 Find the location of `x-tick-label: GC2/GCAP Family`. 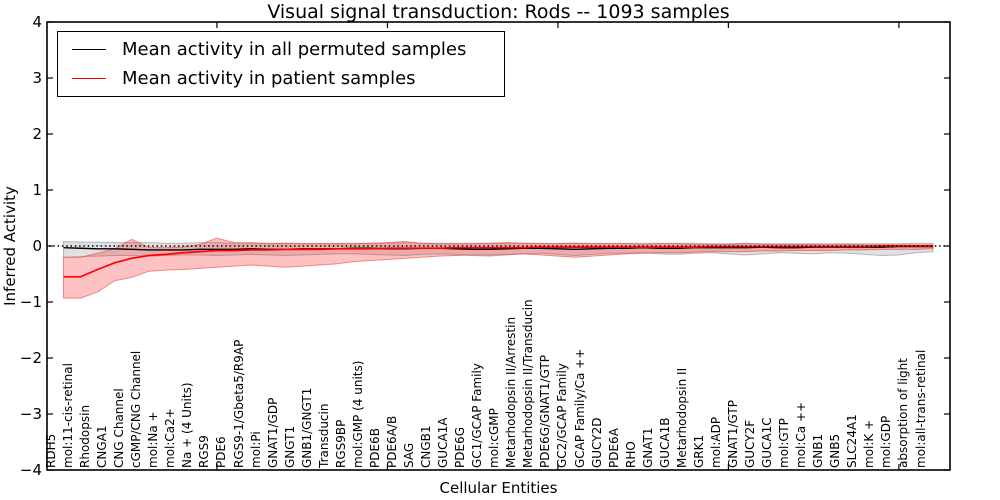

x-tick-label: GC2/GCAP Family is located at coordinates (562, 415).